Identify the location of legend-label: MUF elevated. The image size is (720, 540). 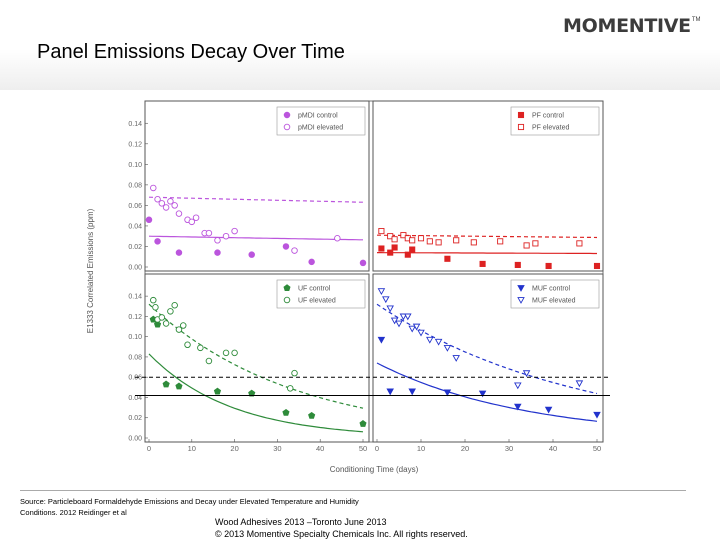
(554, 301).